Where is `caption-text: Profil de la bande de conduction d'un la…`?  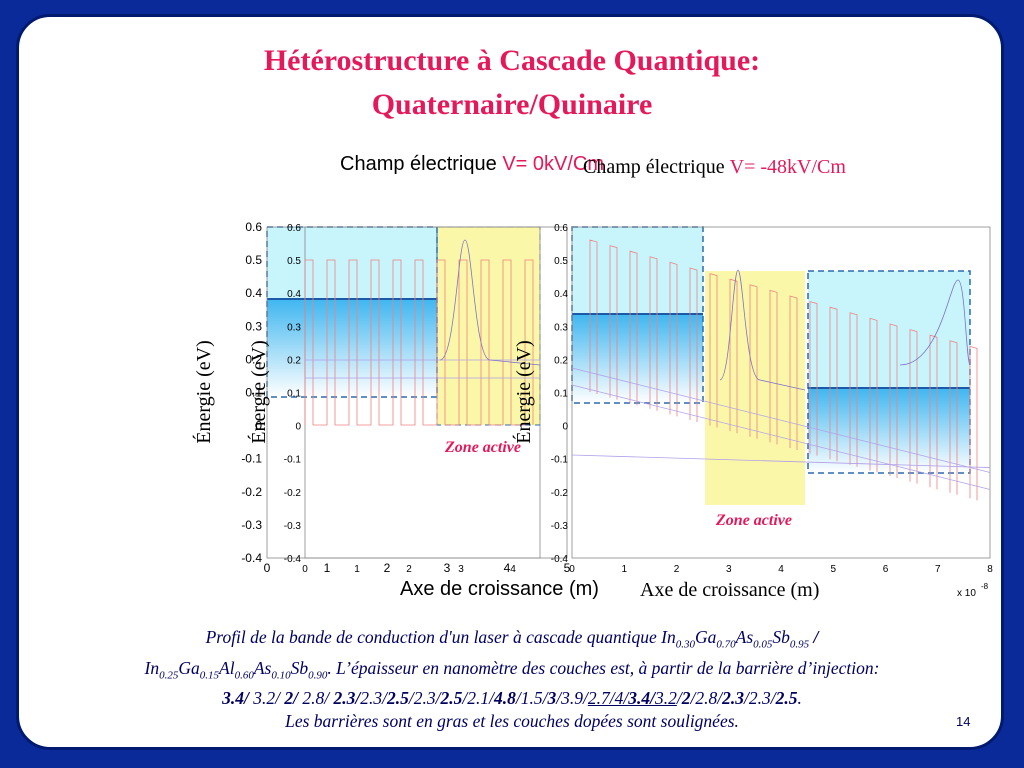
caption-text: Profil de la bande de conduction d'un la… is located at coordinates (440, 637).